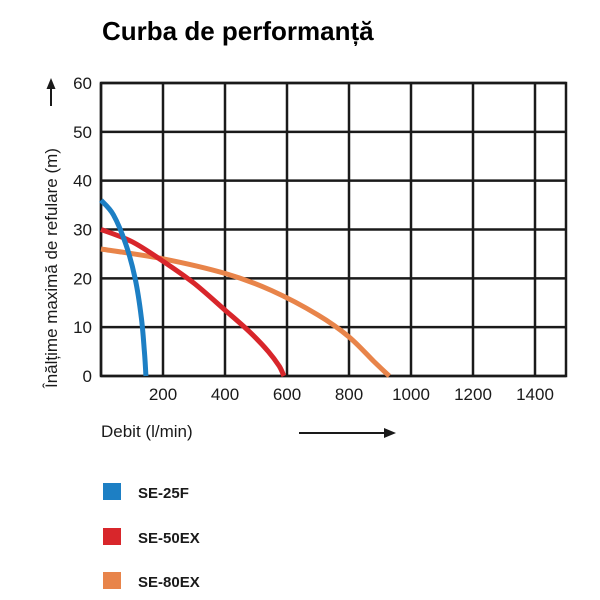 The image size is (600, 600). I want to click on series-line-se-25f, so click(124, 287).